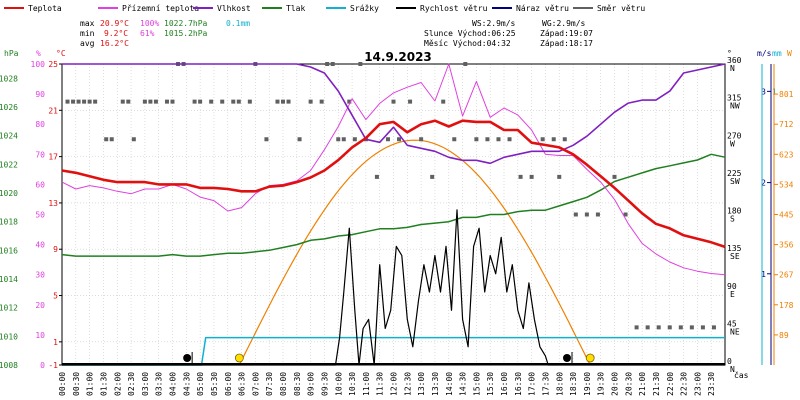 This screenshot has height=400, width=800. Describe the element at coordinates (786, 184) in the screenshot. I see `tick-label-solar: 534` at that location.